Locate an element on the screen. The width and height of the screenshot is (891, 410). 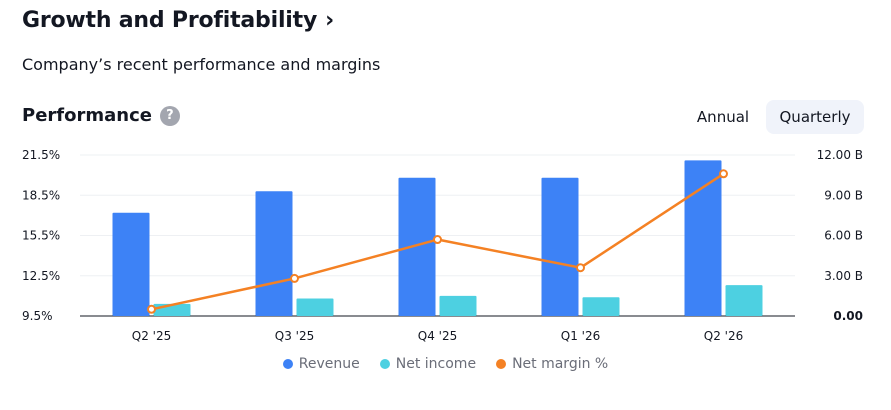
left-axis-tick-label: 21.5% is located at coordinates (41, 155).